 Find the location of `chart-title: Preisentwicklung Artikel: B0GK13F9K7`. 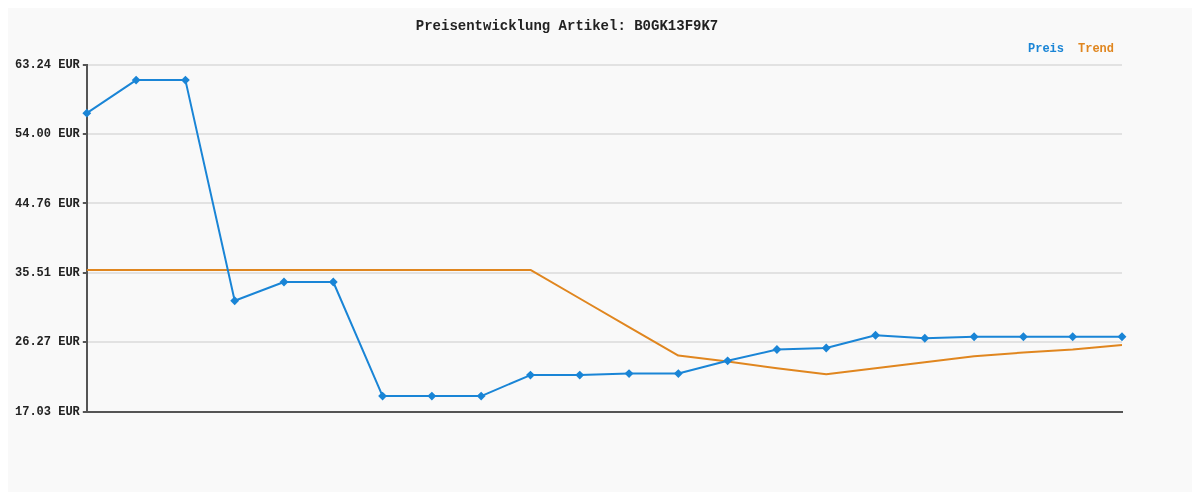

chart-title: Preisentwicklung Artikel: B0GK13F9K7 is located at coordinates (567, 25).